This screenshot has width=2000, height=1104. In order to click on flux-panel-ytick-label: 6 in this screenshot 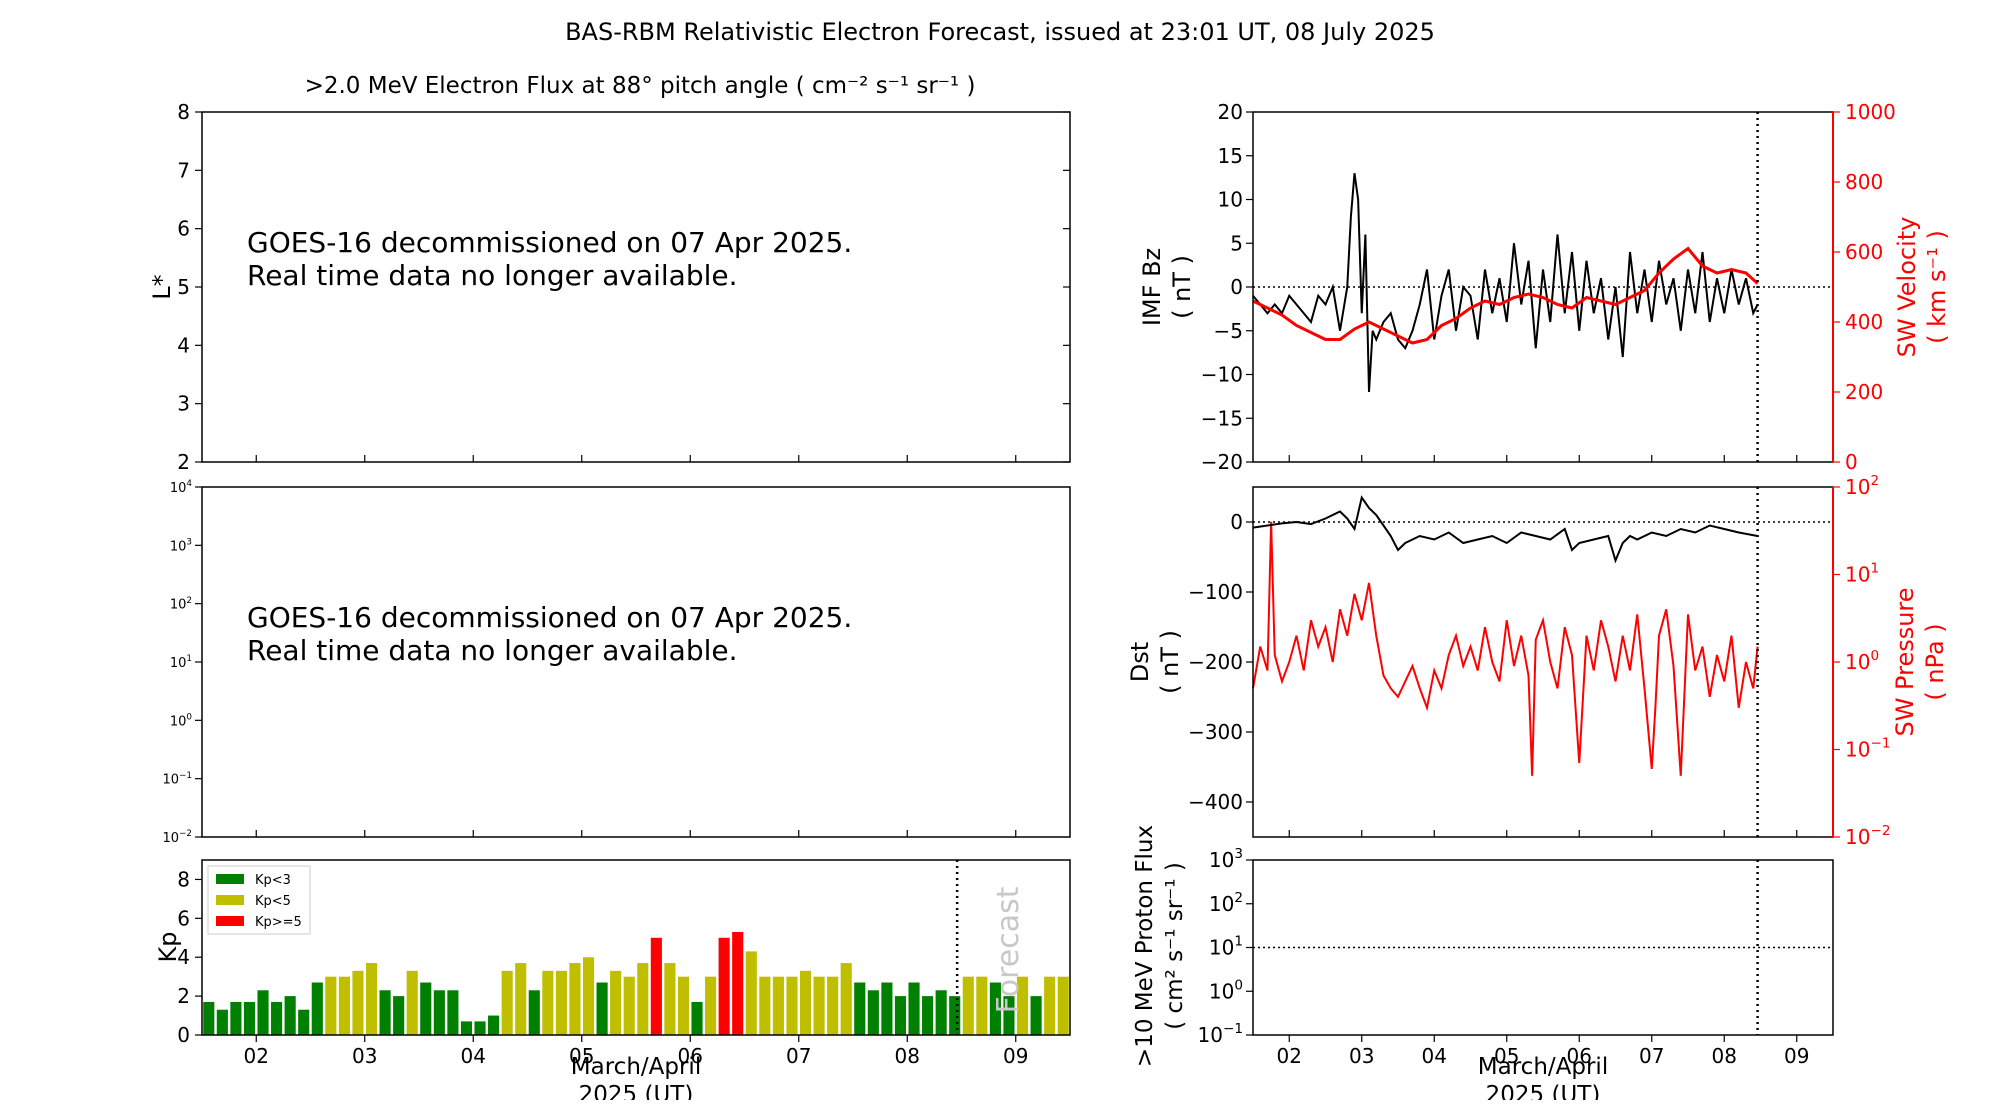, I will do `click(183, 229)`.